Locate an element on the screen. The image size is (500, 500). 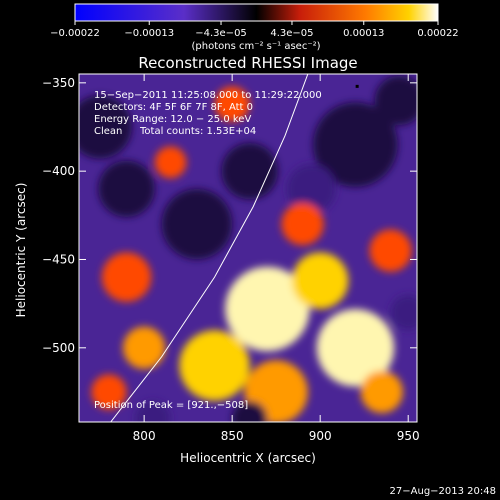
chart-title: Reconstructed RHESSI Image is located at coordinates (247, 63).